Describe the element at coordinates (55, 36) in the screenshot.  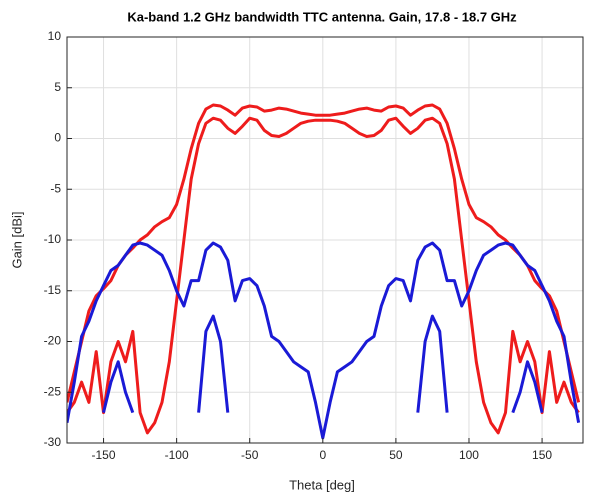
I see `y-tick-label: 10` at that location.